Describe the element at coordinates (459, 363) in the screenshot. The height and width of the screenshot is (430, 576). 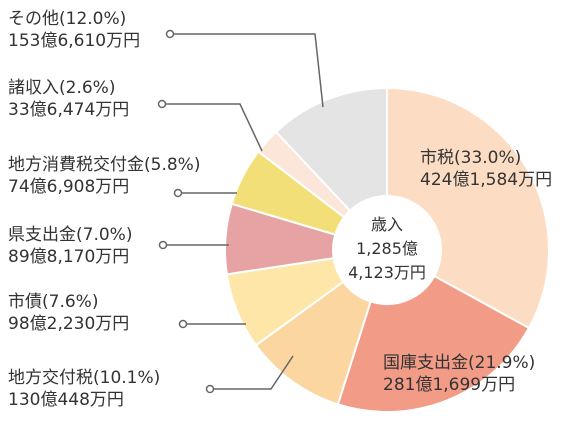
I see `slice-label-name-1: 国庫支出金(21.9%)` at that location.